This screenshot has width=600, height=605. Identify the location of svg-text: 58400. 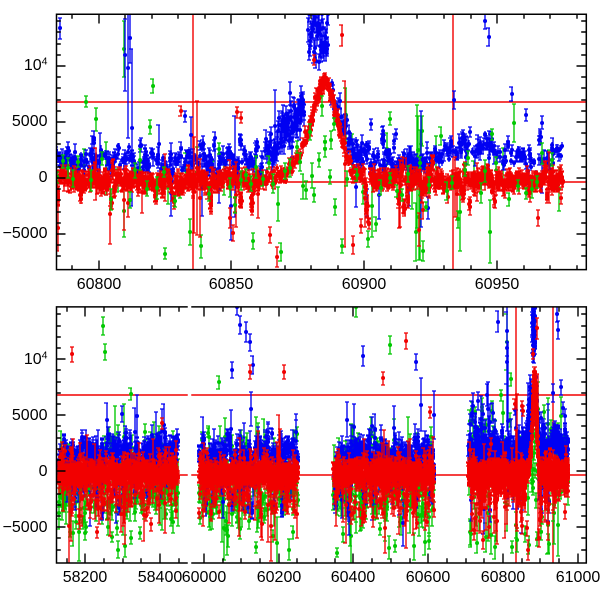
(160, 577).